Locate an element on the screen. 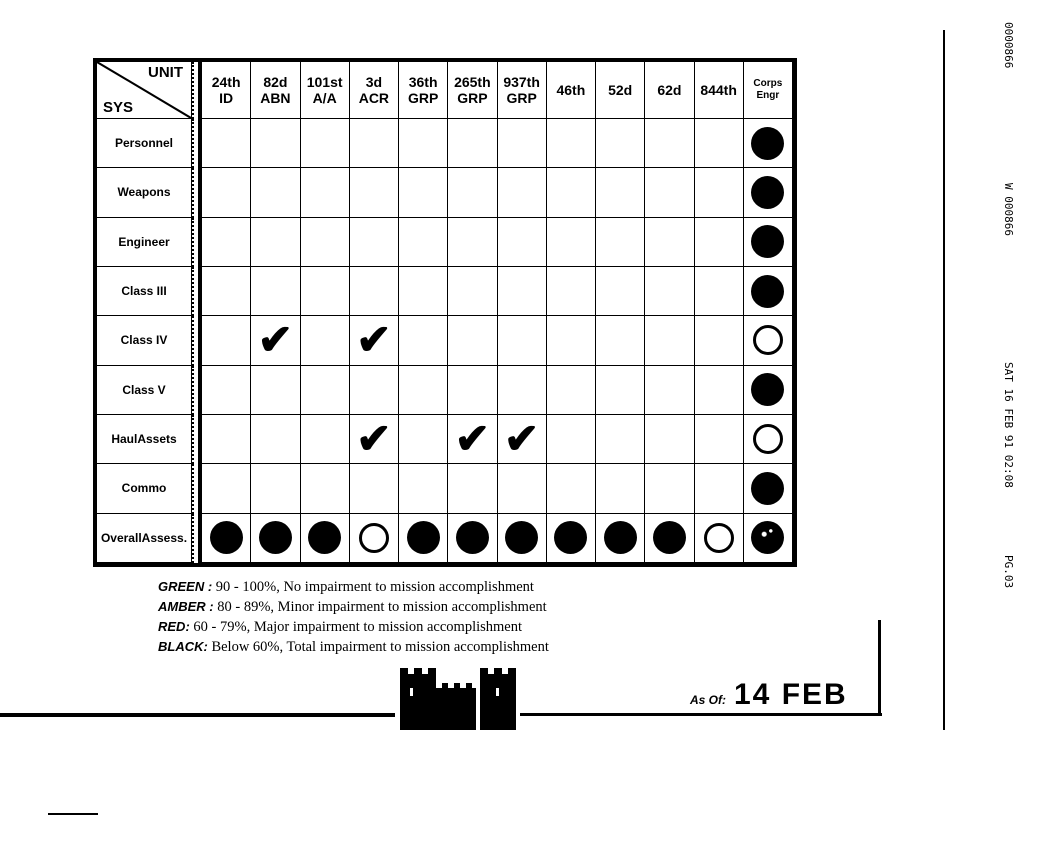  column-header: Corps Engr is located at coordinates (768, 90).